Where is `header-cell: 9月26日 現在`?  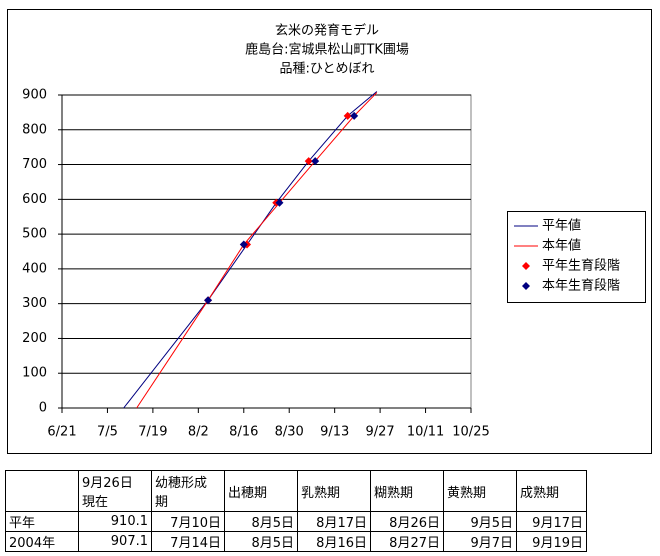 header-cell: 9月26日 現在 is located at coordinates (115, 491).